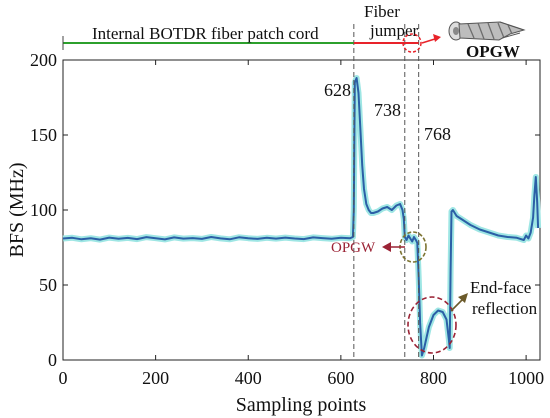 The image size is (550, 418). I want to click on marker-label-768: 768, so click(437, 134).